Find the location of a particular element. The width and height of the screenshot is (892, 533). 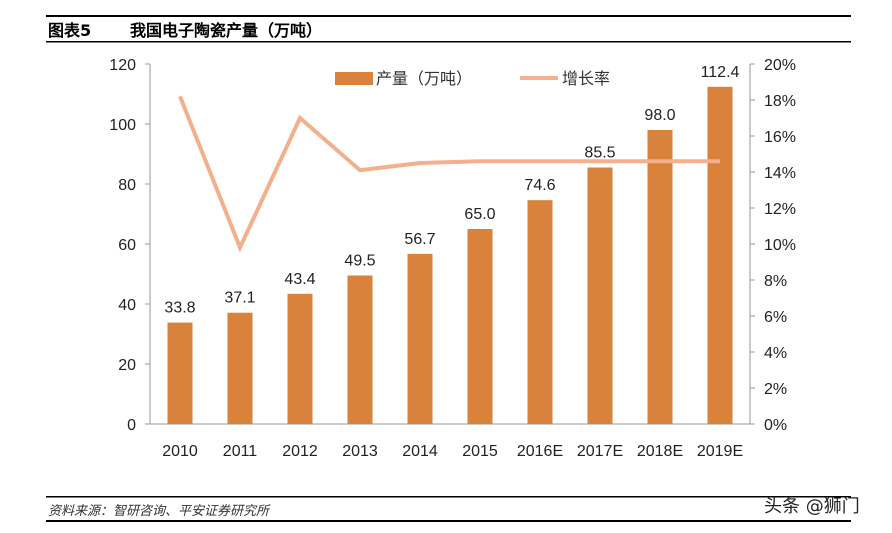

y-left-tick-label: 0 is located at coordinates (131, 425).